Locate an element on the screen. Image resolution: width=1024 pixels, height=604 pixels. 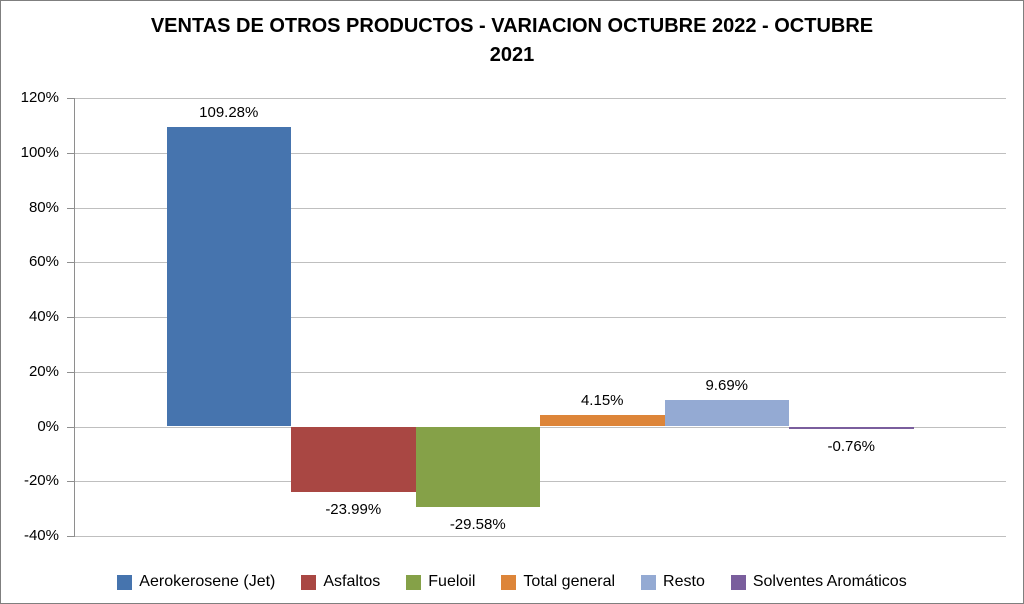
y-axis-tick-label: 80% is located at coordinates (43, 207).